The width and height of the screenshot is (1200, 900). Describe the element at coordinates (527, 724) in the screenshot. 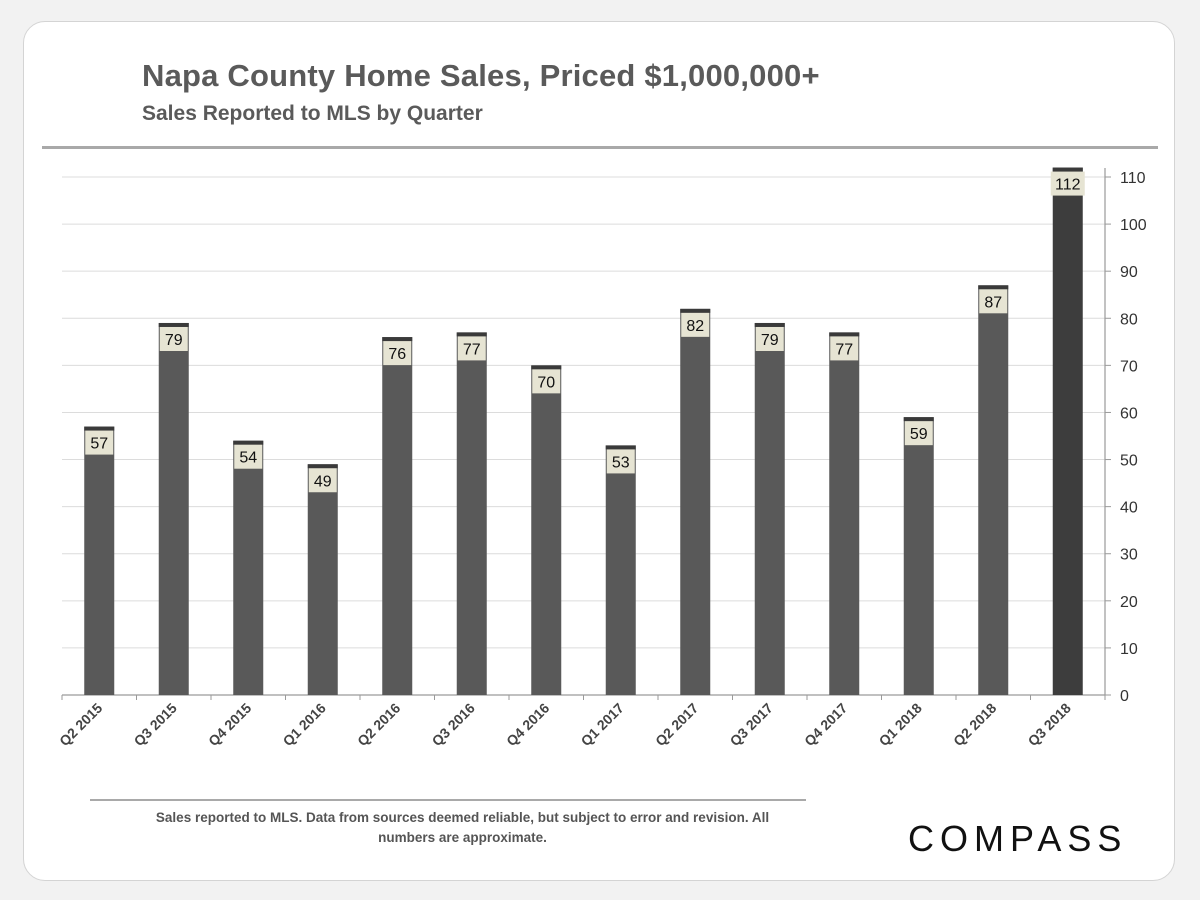

I see `category-label: Q4 2016` at that location.